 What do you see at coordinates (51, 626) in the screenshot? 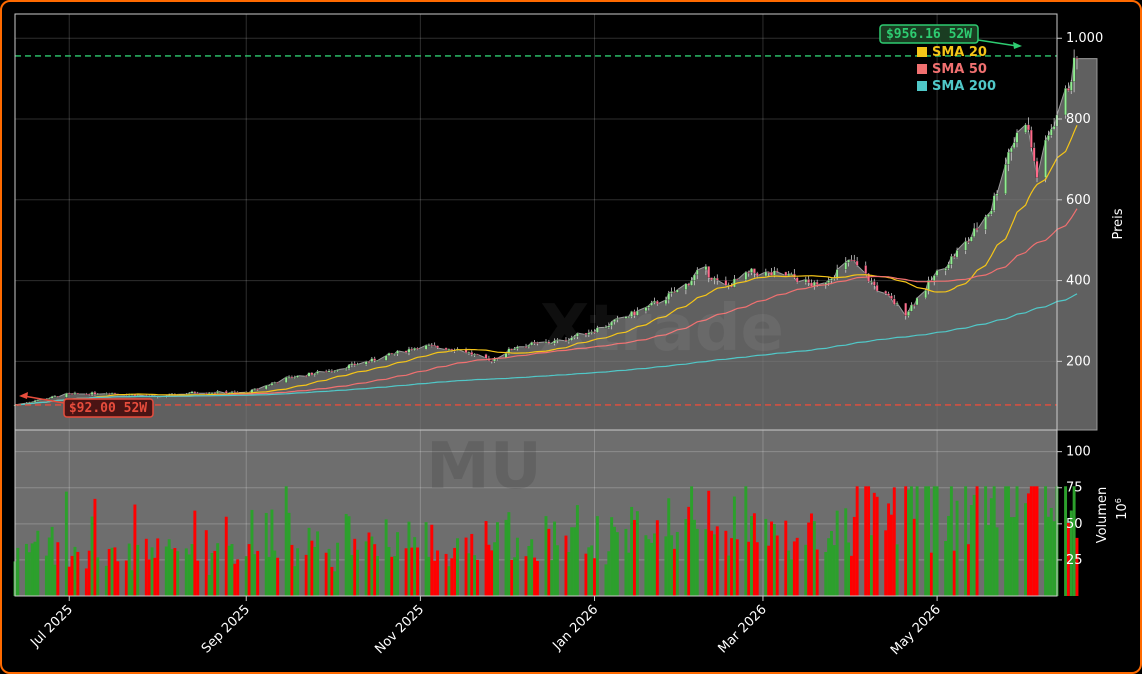
I see `x-tick-label: Jul 2025` at bounding box center [51, 626].